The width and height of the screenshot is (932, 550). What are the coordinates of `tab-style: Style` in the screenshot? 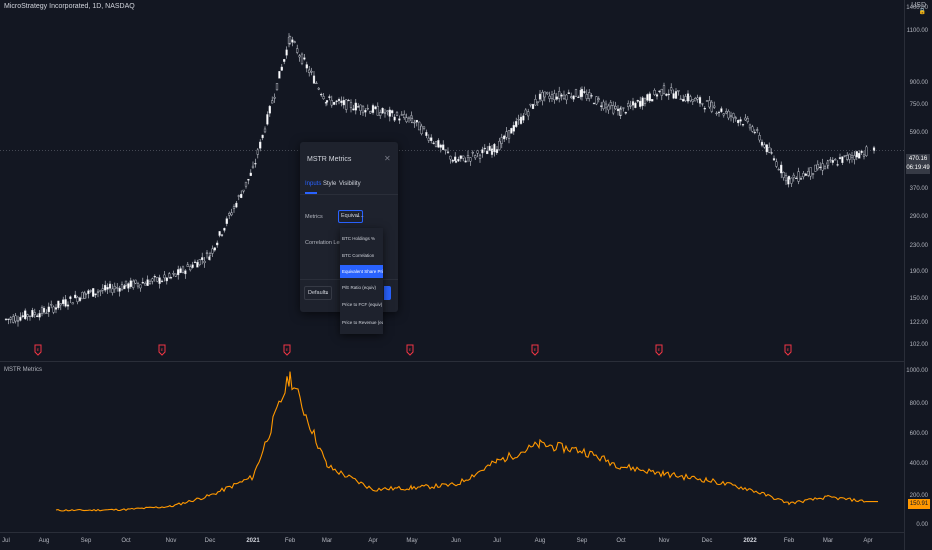 It's located at (330, 184).